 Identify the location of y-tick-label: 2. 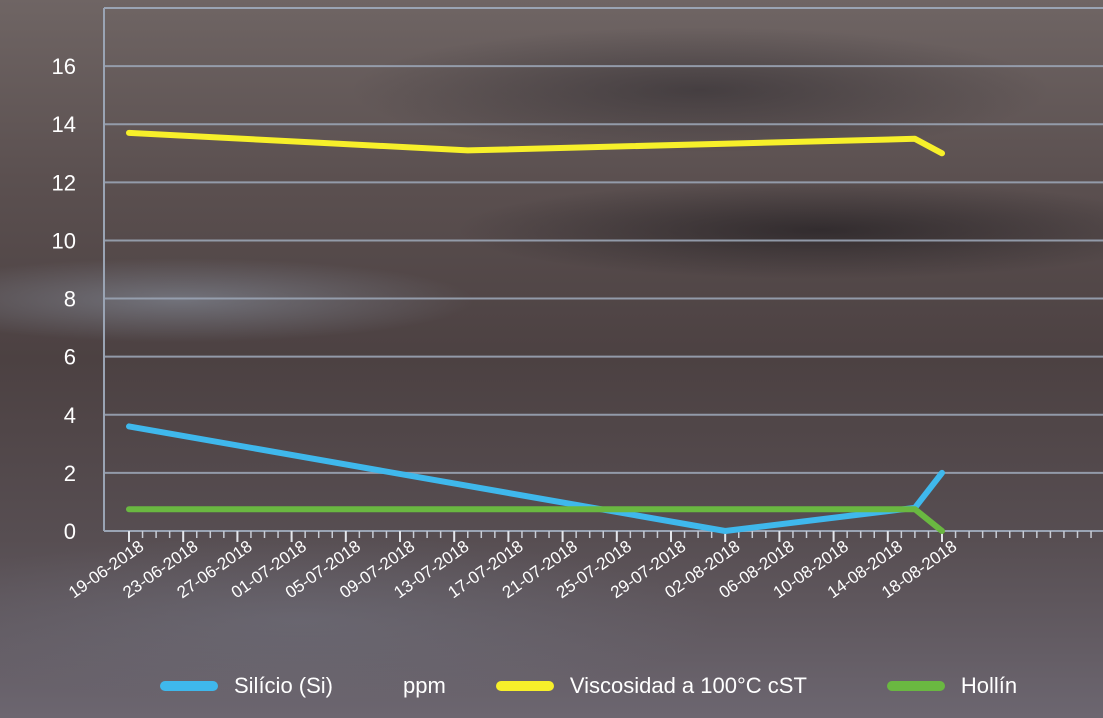
(70, 473).